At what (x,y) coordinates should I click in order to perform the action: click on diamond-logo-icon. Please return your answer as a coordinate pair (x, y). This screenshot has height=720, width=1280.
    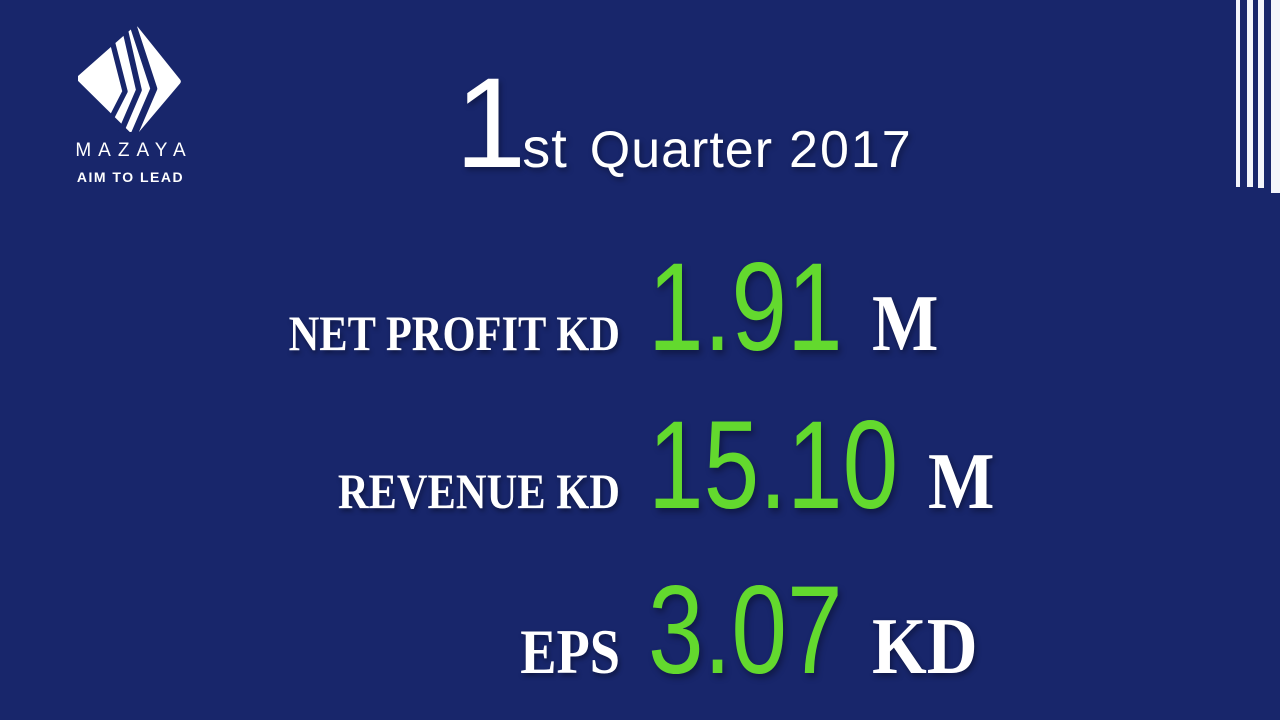
    Looking at the image, I should click on (129, 79).